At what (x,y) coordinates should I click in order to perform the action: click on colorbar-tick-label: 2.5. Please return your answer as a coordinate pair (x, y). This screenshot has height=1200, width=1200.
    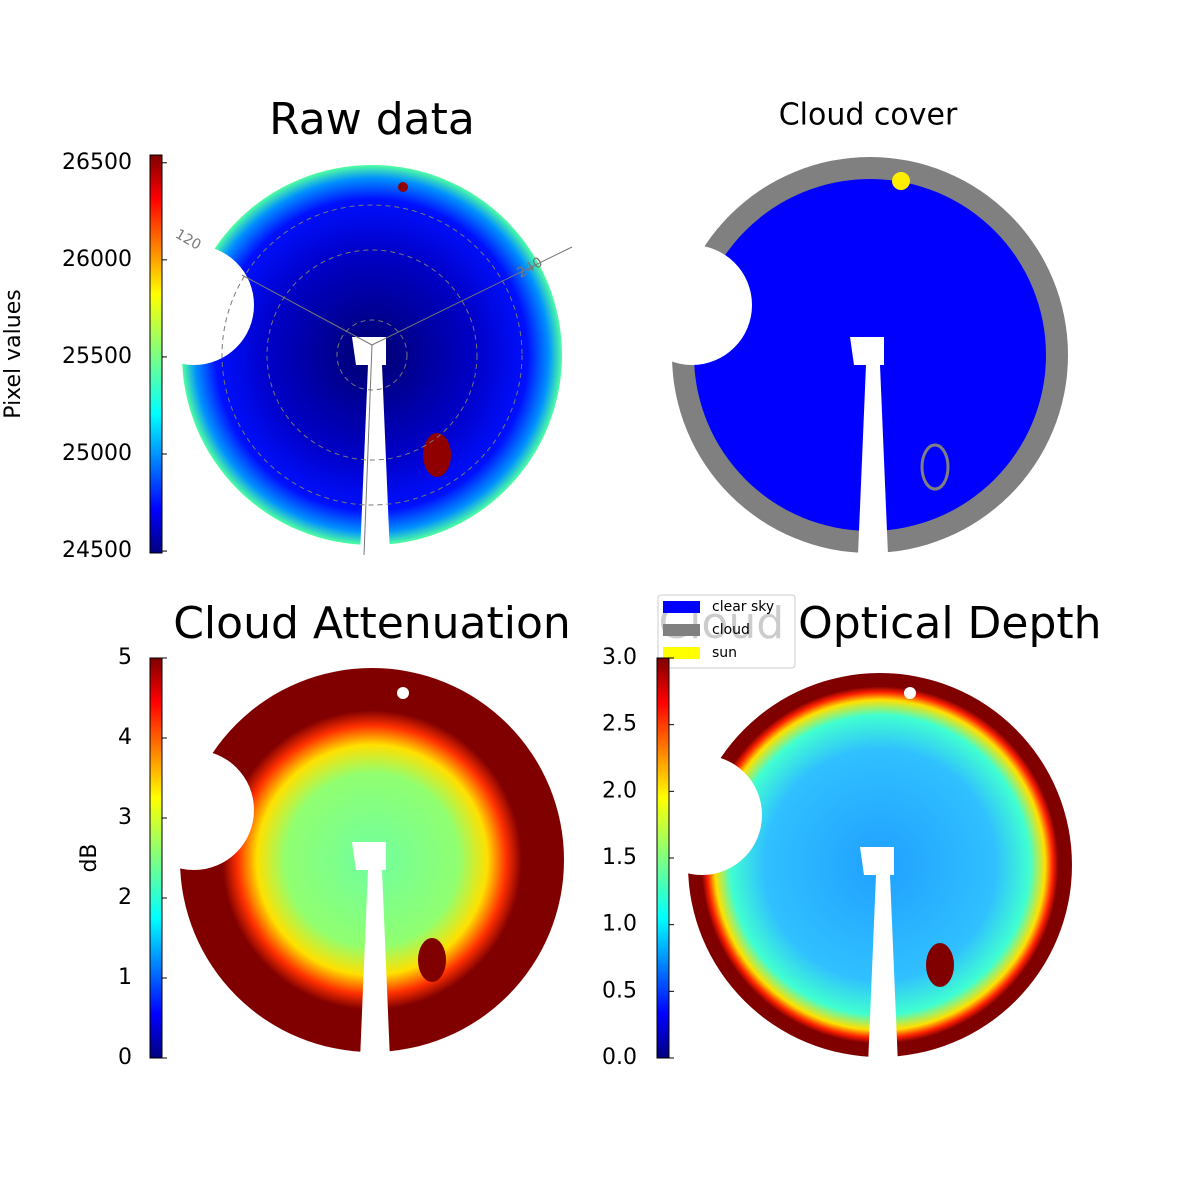
    Looking at the image, I should click on (619, 724).